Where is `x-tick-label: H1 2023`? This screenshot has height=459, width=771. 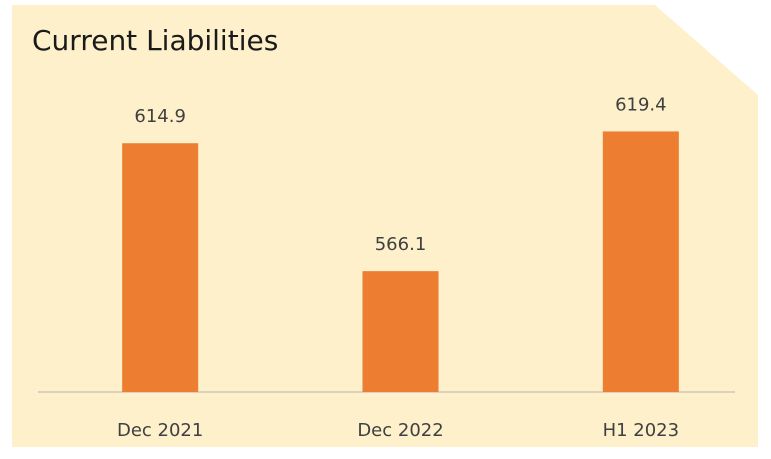
x-tick-label: H1 2023 is located at coordinates (641, 430).